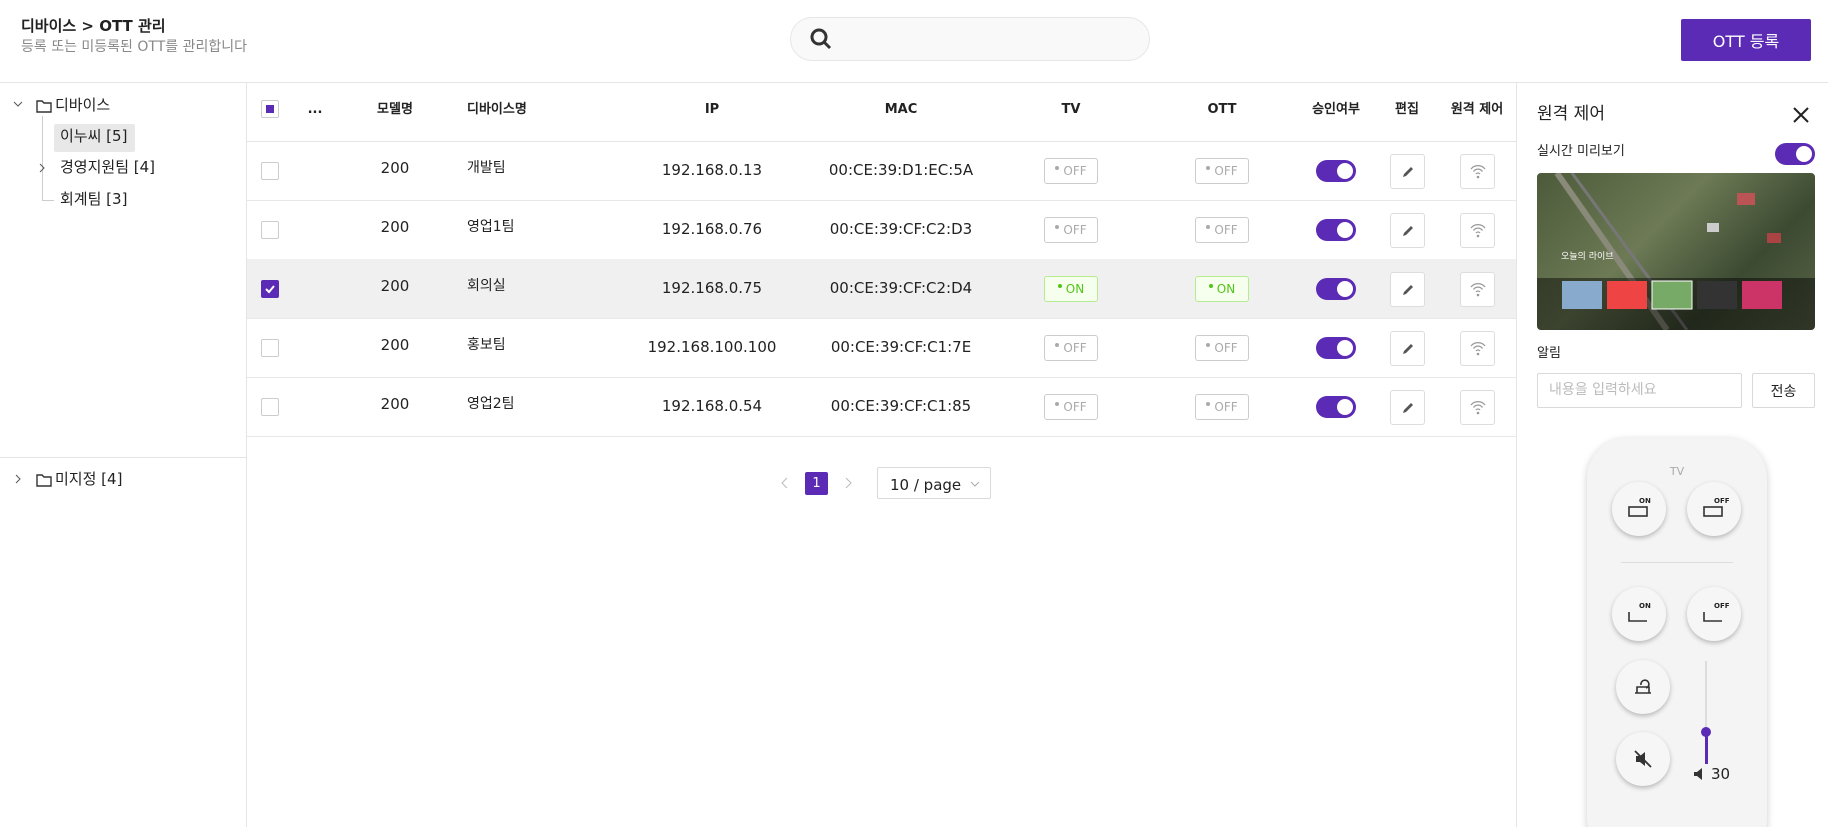 This screenshot has height=827, width=1828. What do you see at coordinates (1407, 109) in the screenshot?
I see `column-header: 편집` at bounding box center [1407, 109].